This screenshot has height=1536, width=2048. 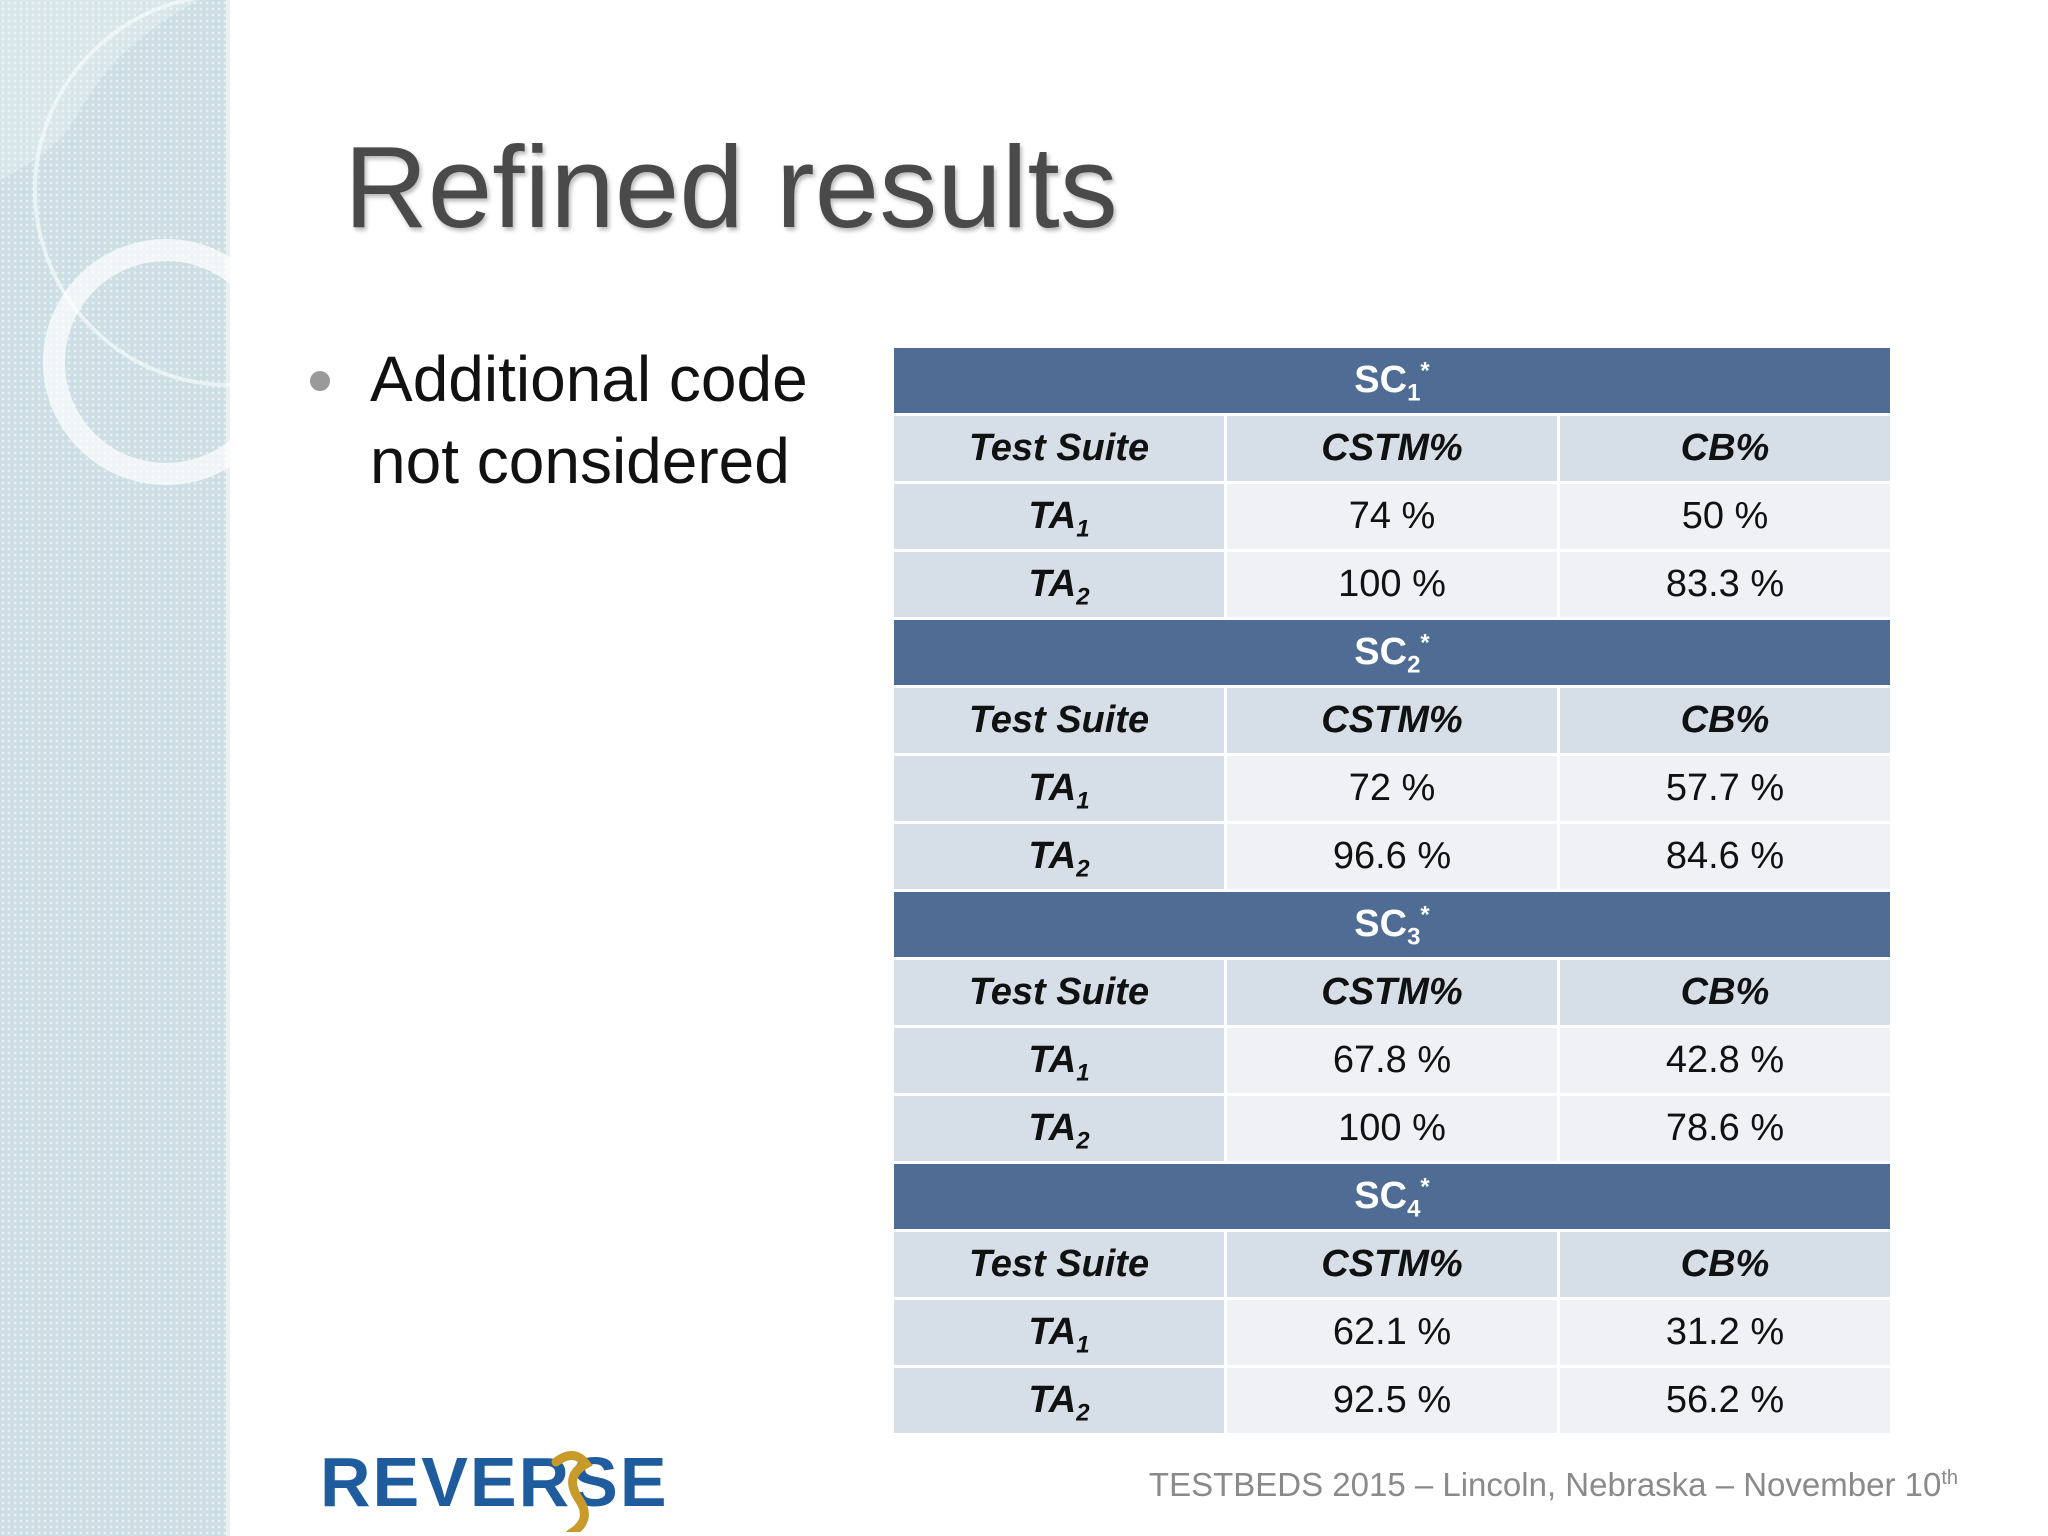 I want to click on section-title-sub: 1, so click(x=1414, y=393).